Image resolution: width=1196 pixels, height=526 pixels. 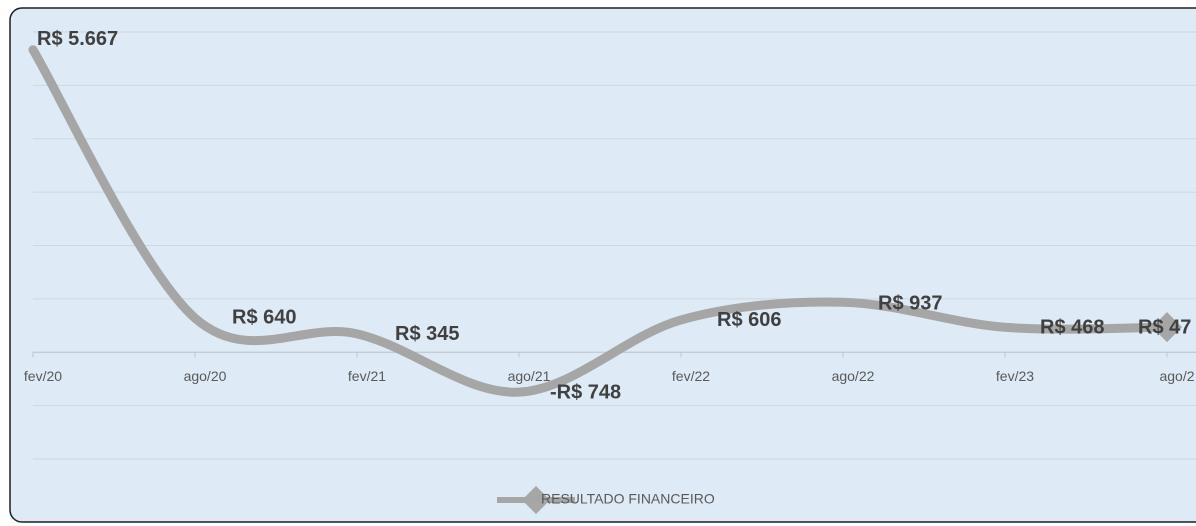 I want to click on x-tick-label: ago/22, so click(x=853, y=376).